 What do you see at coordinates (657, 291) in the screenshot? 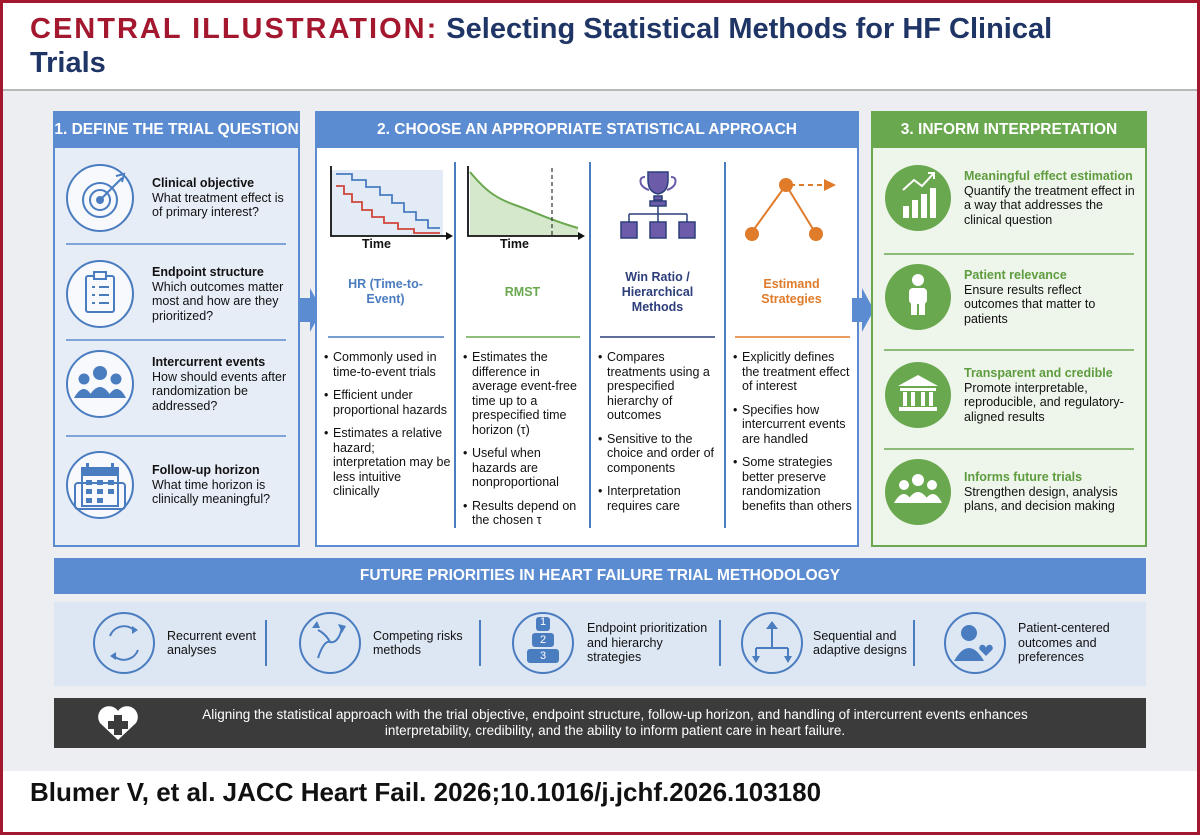
I see `method-name: Win Ratio / Hierarchical Methods` at bounding box center [657, 291].